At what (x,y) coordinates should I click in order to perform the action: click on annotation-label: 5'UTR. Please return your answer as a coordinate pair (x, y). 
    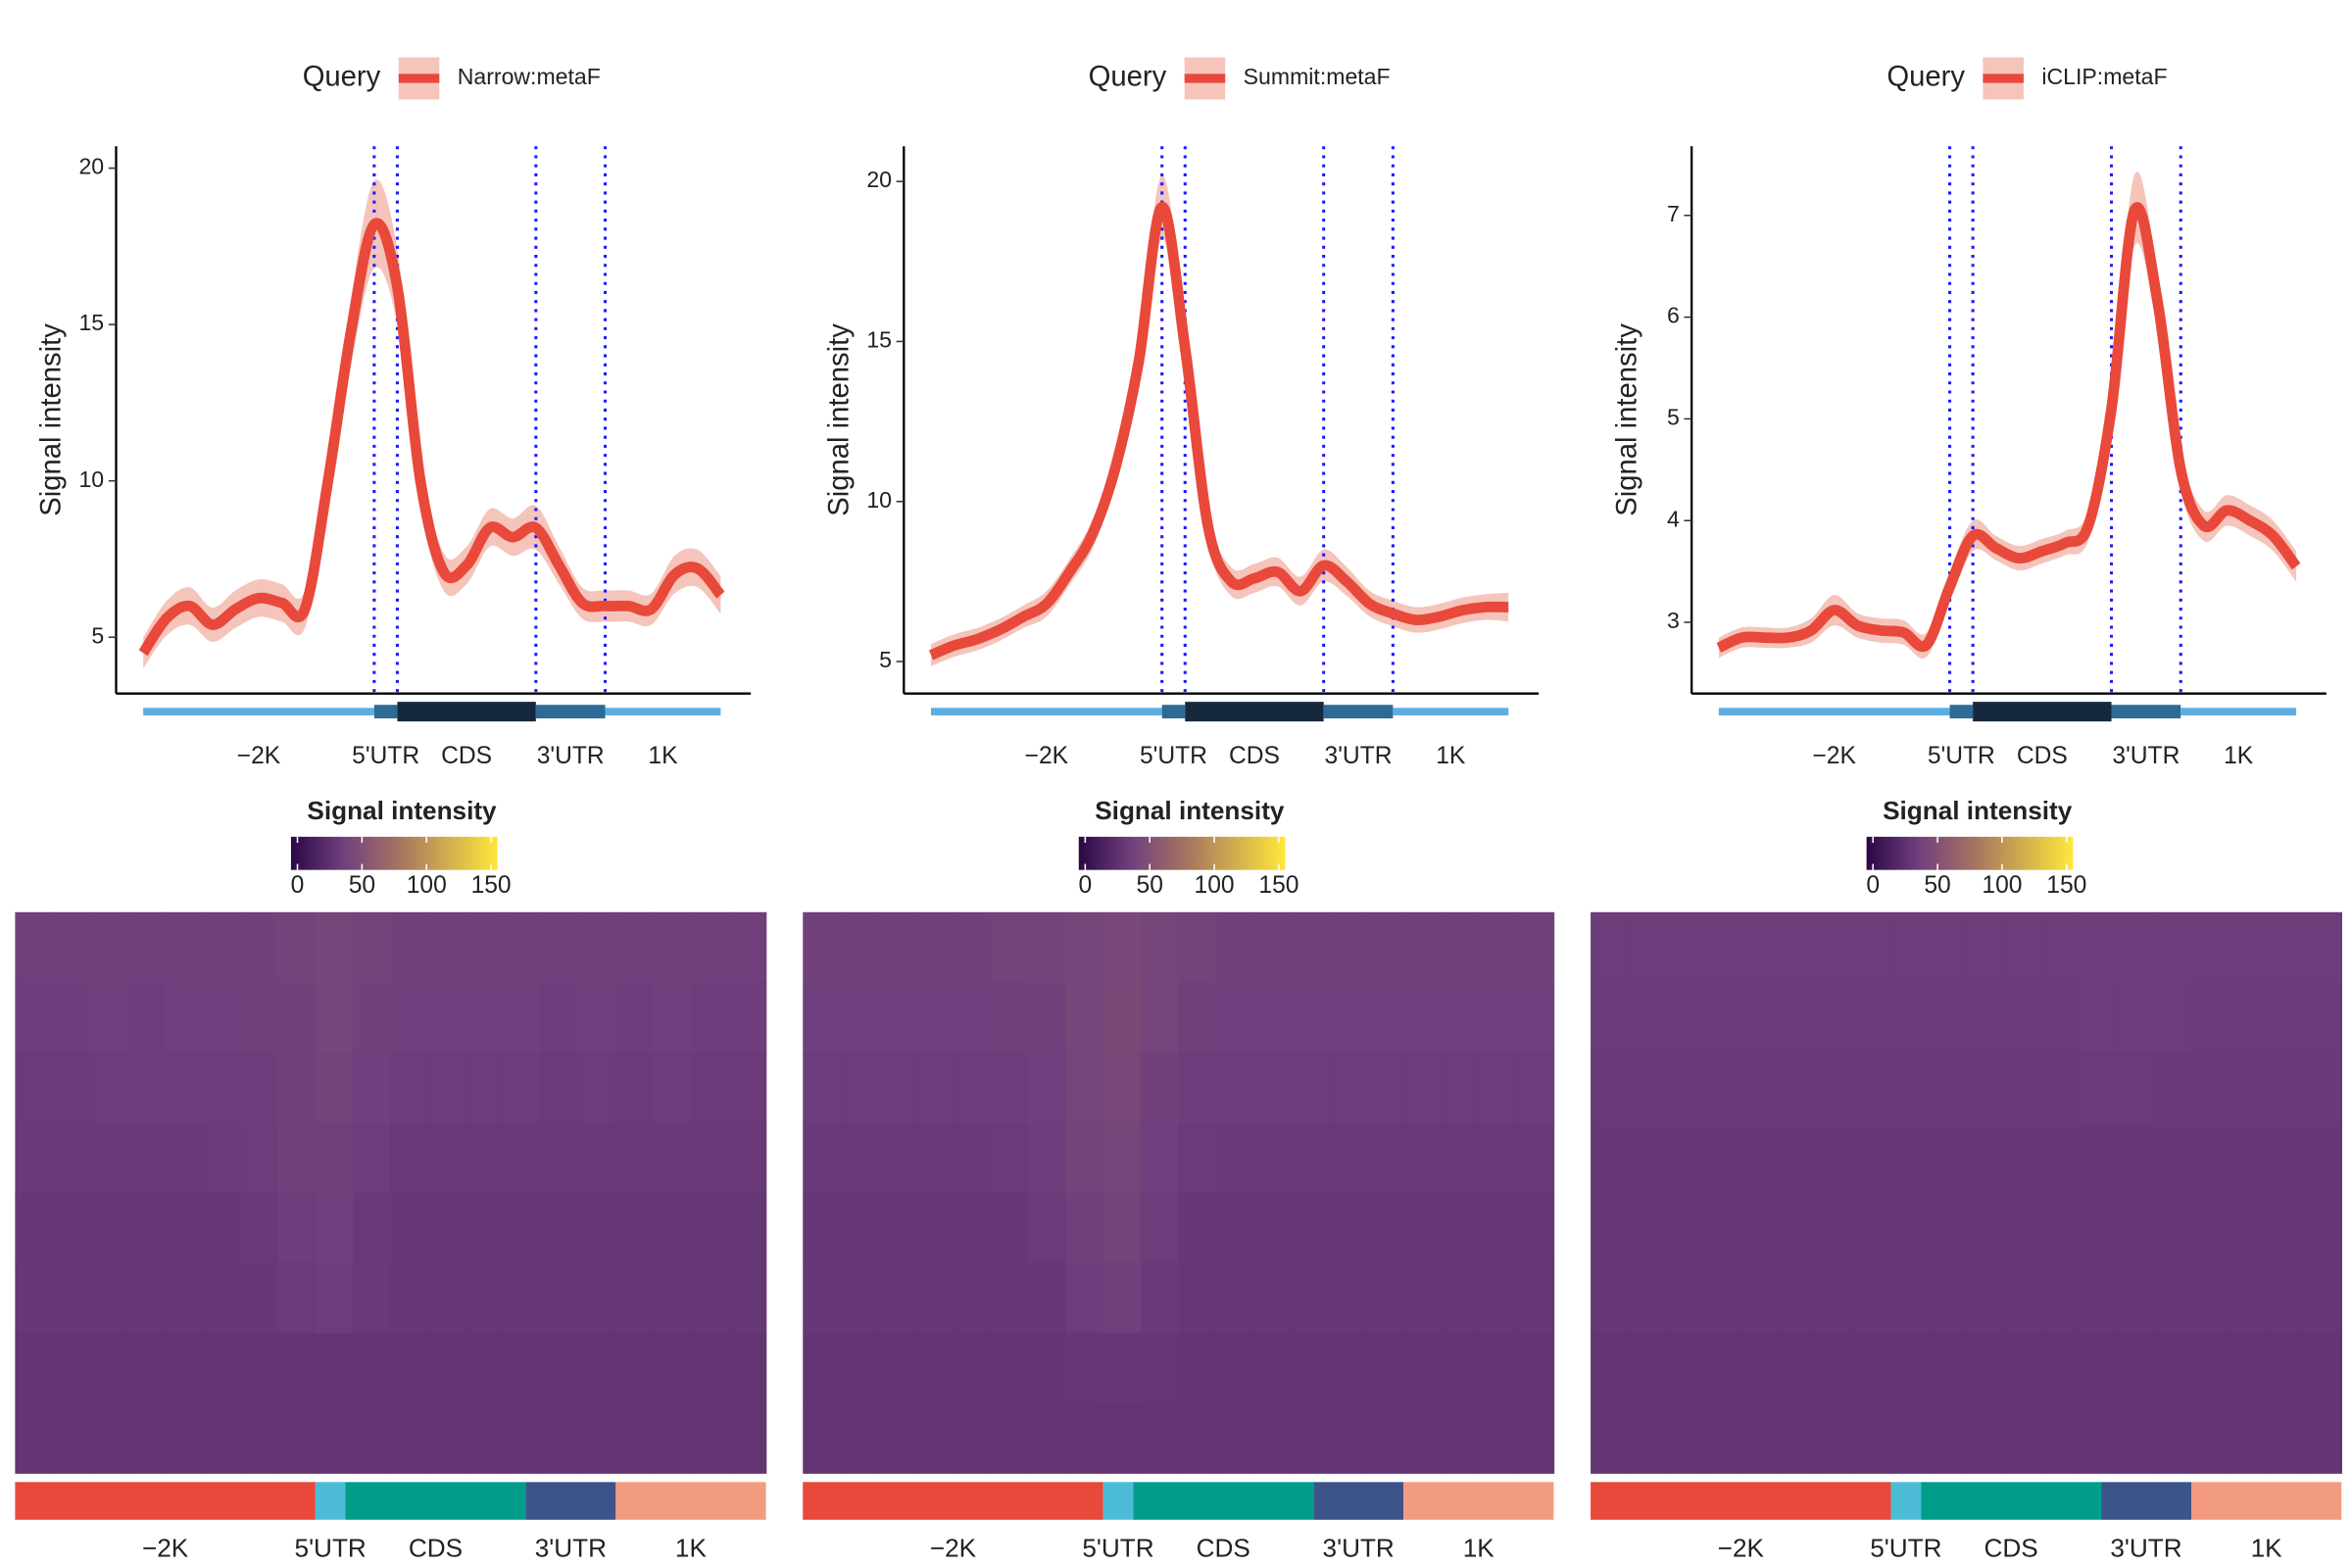
    Looking at the image, I should click on (1905, 1547).